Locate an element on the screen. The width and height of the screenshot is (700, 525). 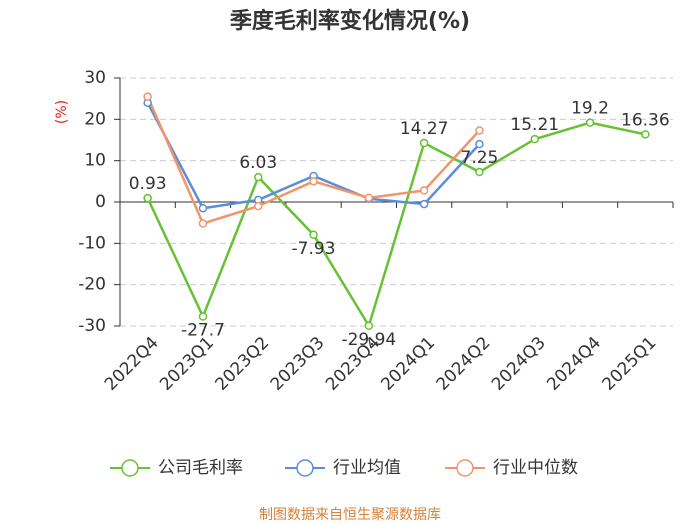
chart-title: 季度毛利率变化情况(%) is located at coordinates (350, 21).